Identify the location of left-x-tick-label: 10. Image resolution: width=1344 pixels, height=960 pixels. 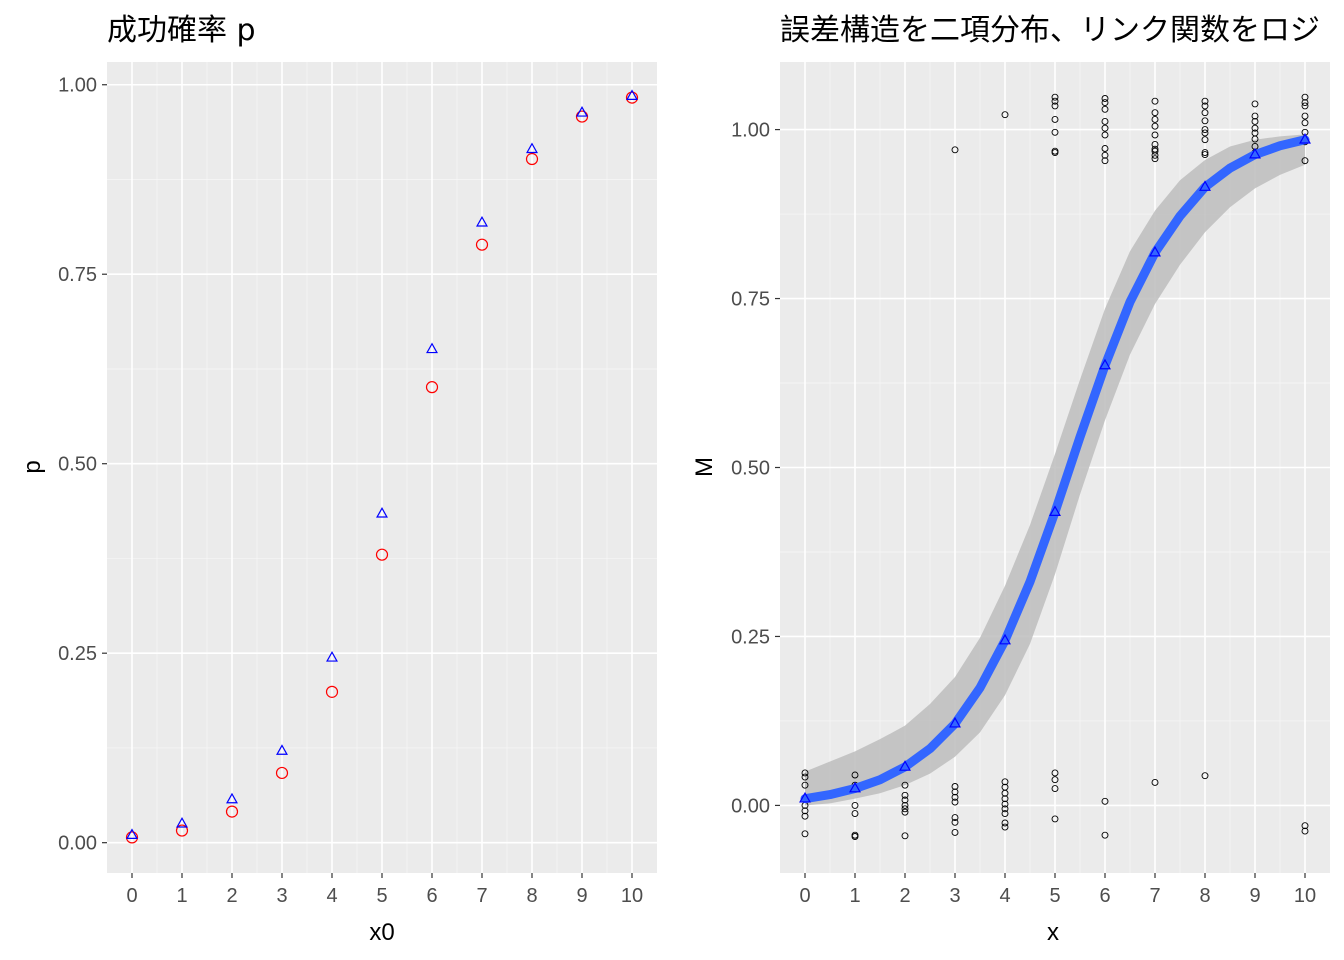
(632, 896).